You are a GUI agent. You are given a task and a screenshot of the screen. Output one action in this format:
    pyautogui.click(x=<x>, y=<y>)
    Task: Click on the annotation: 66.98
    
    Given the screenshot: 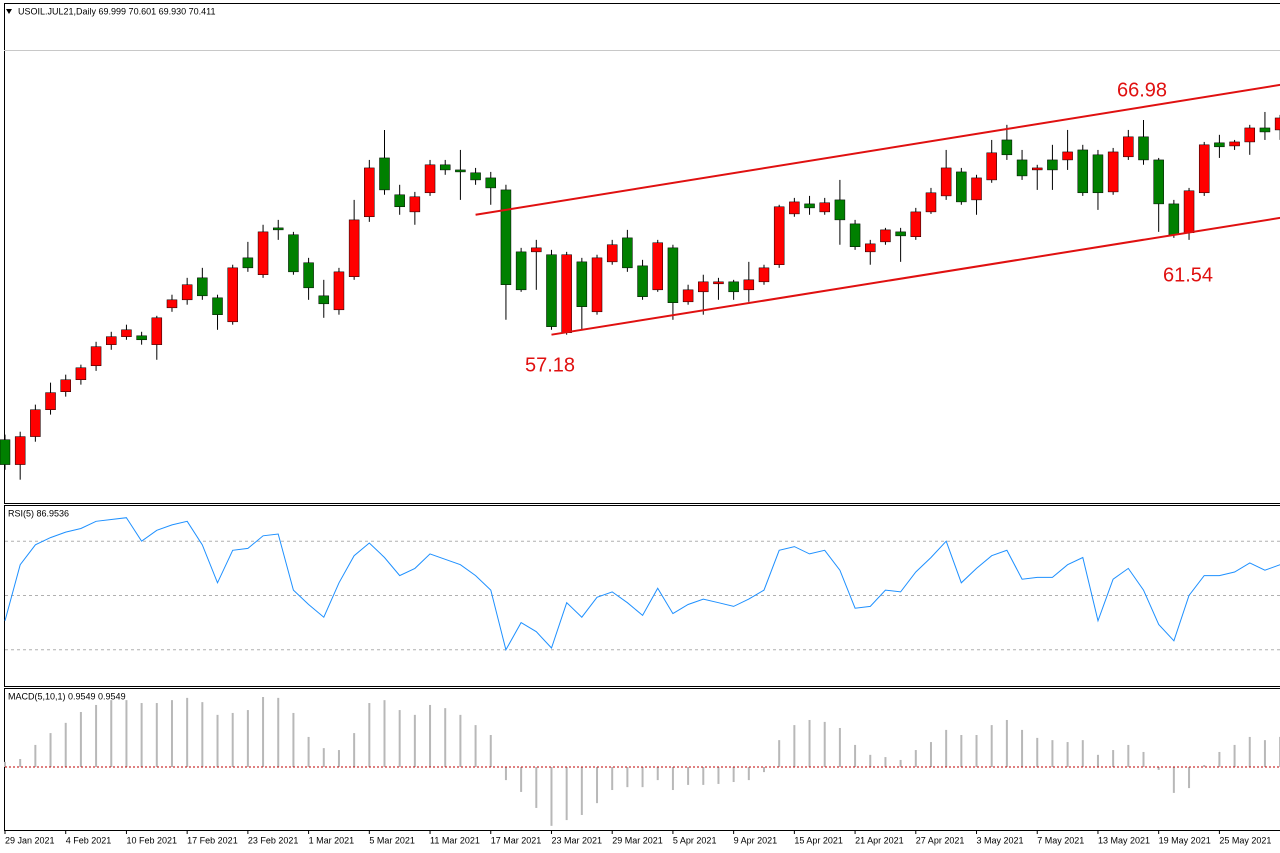 What is the action you would take?
    pyautogui.click(x=1142, y=90)
    